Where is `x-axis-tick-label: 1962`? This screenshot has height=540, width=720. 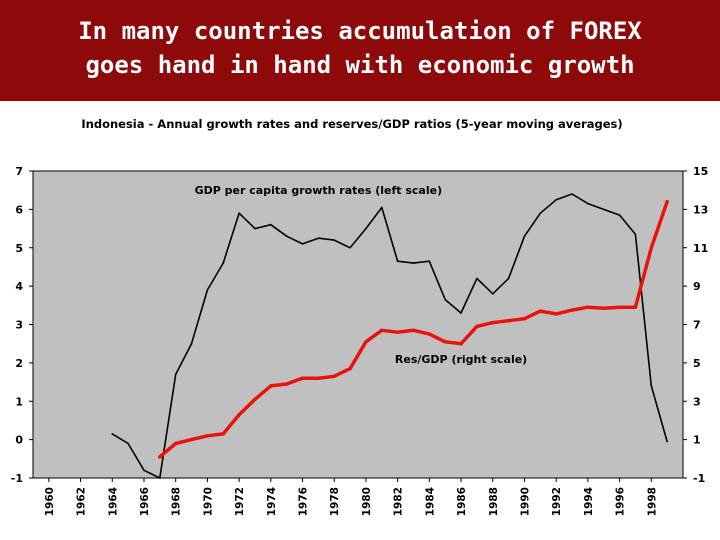
x-axis-tick-label: 1962 is located at coordinates (82, 501).